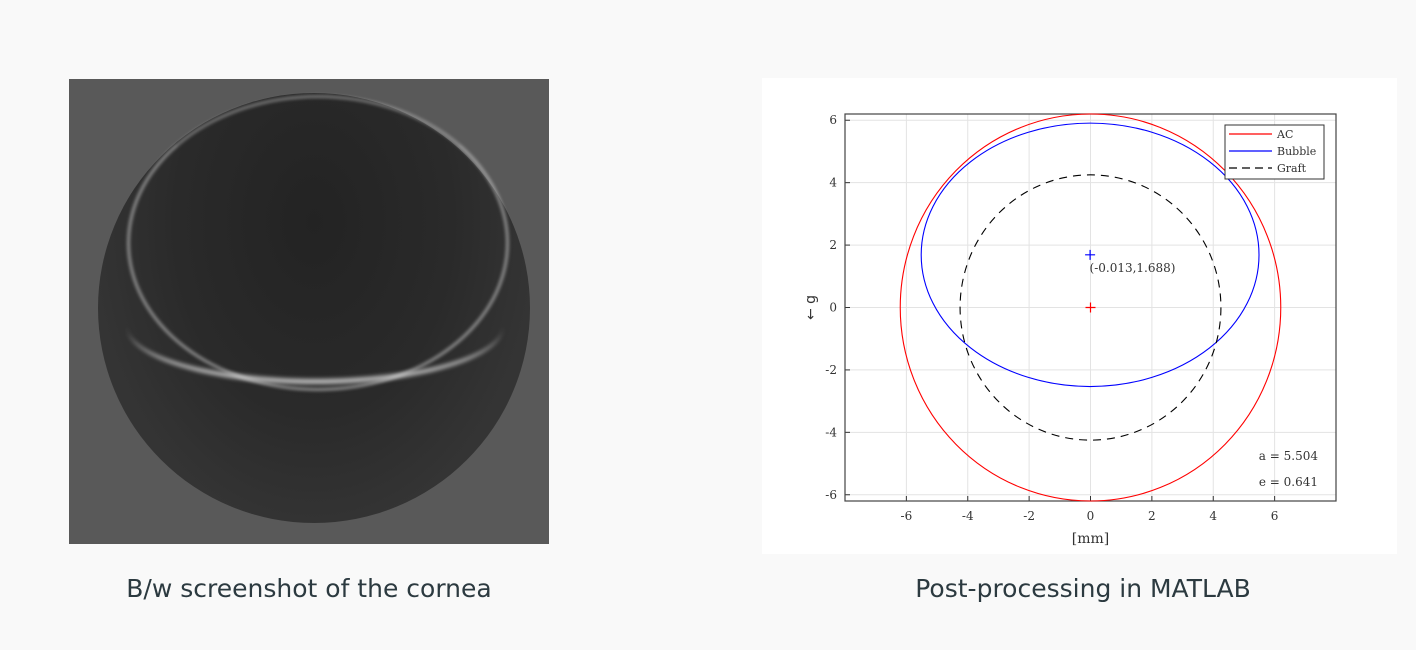 The width and height of the screenshot is (1416, 650). What do you see at coordinates (1091, 516) in the screenshot?
I see `x-tick-label: 0` at bounding box center [1091, 516].